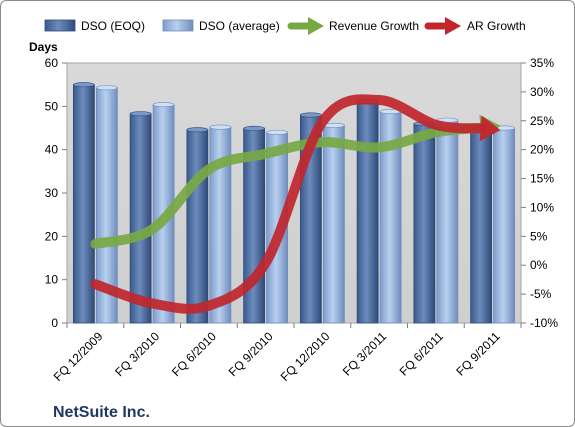 This screenshot has width=575, height=427. Describe the element at coordinates (542, 150) in the screenshot. I see `y2-tick-label: 20%` at that location.